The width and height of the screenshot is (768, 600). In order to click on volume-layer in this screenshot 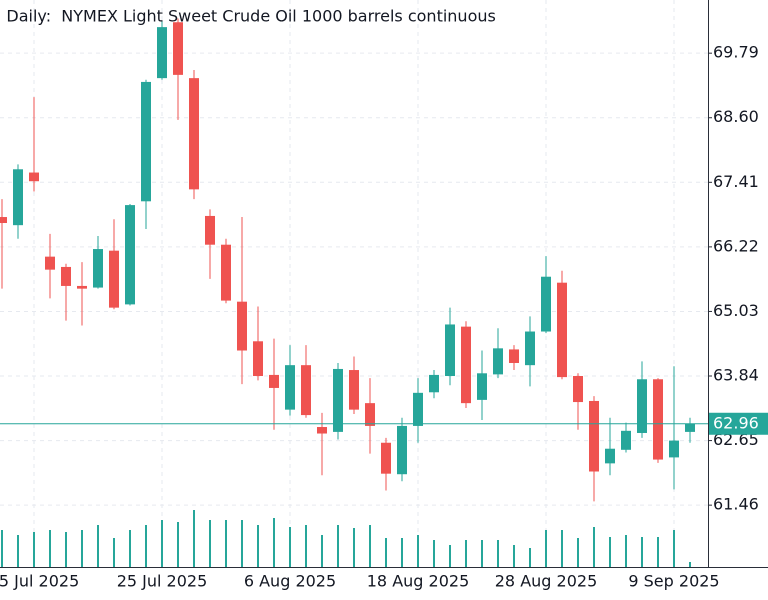, I will do `click(346, 538)`.